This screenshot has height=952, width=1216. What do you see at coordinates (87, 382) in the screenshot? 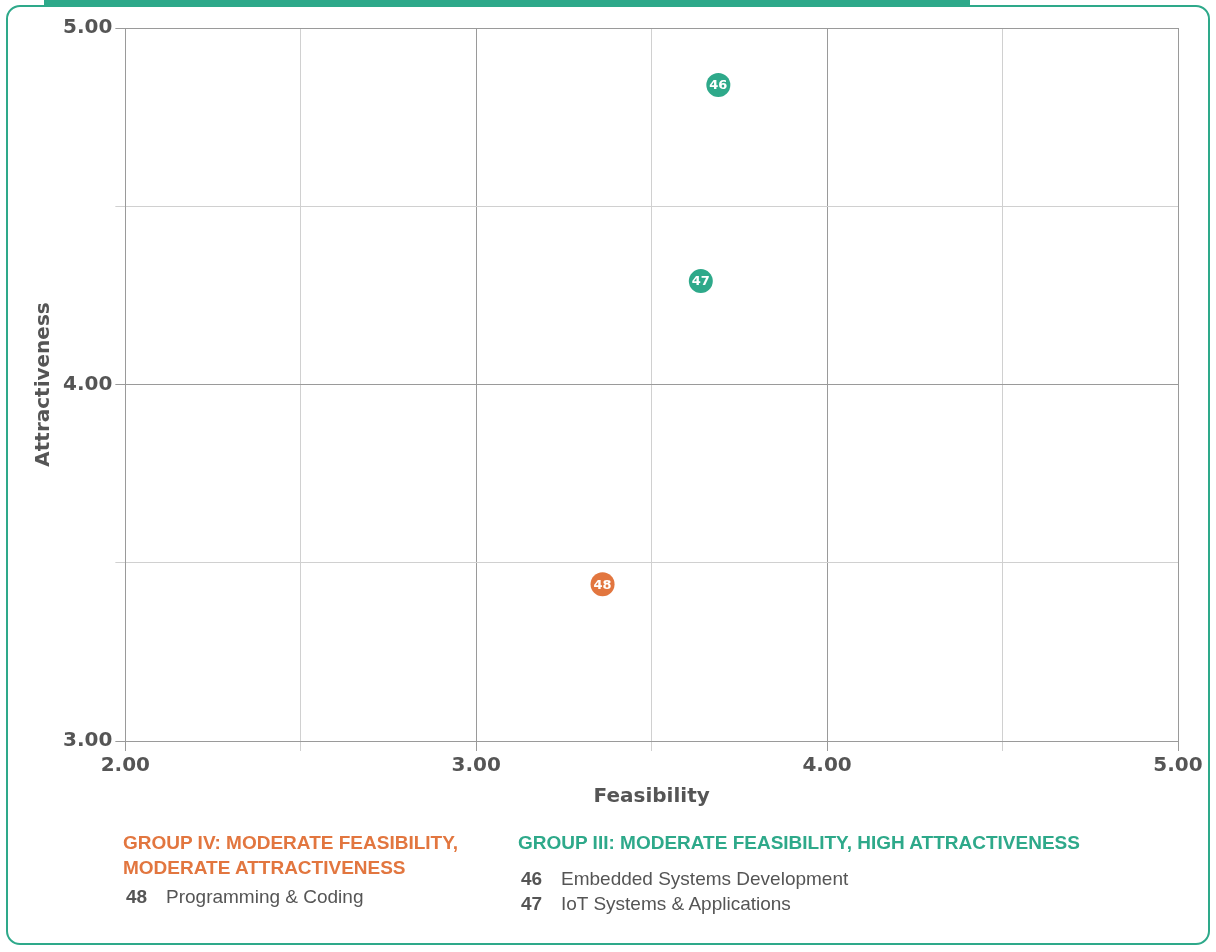
I see `y-tick-label: 4.00` at bounding box center [87, 382].